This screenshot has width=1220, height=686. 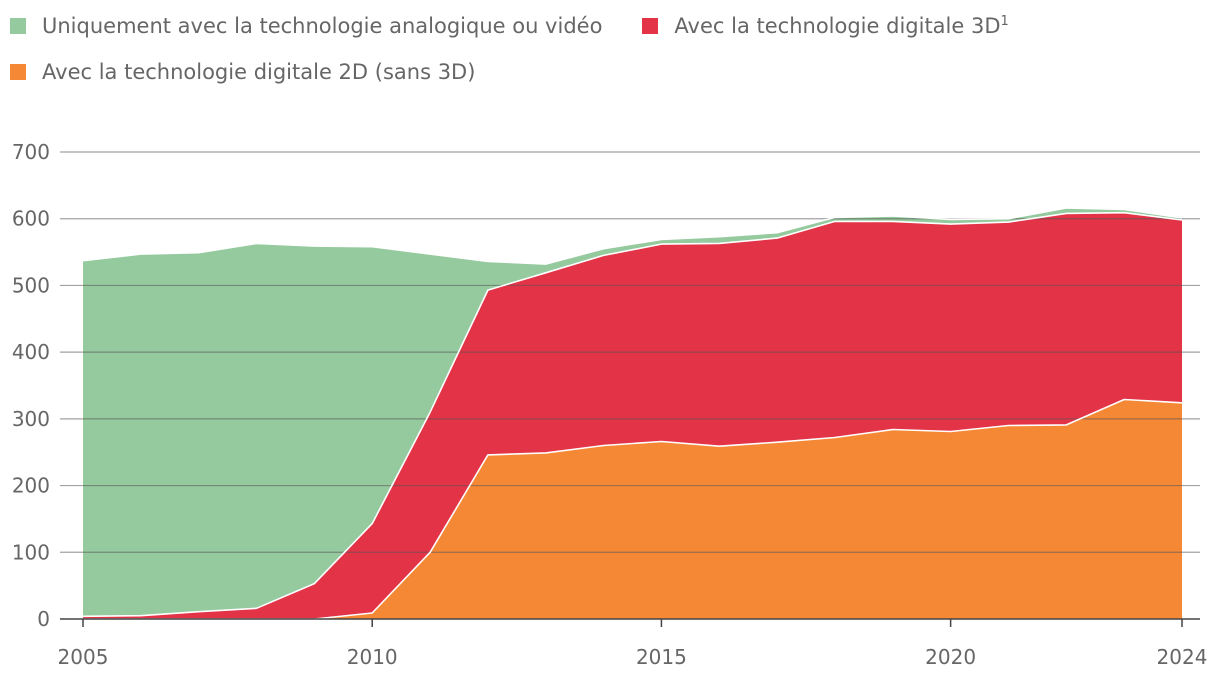 I want to click on legend-swatch-3d, so click(x=650, y=26).